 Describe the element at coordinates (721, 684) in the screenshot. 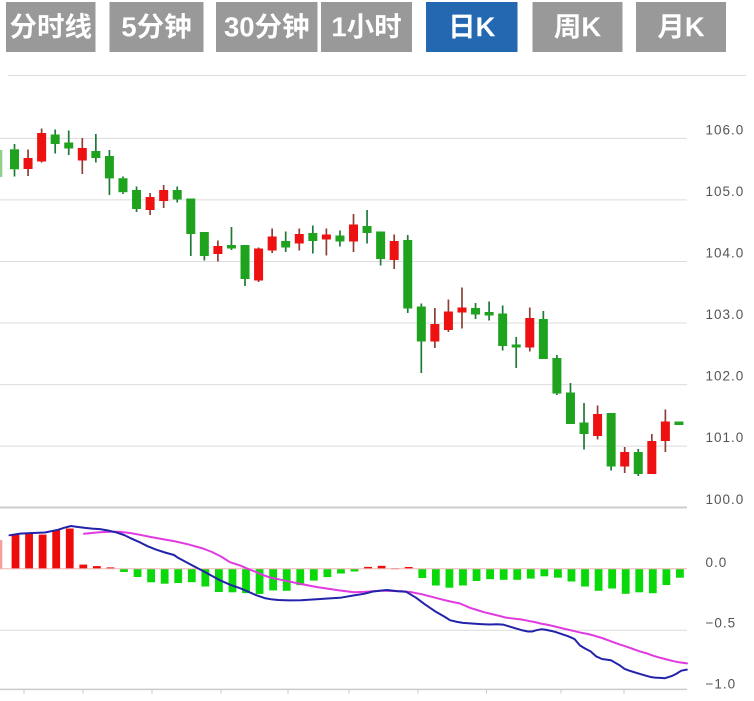

I see `svg-text: −1.0` at that location.